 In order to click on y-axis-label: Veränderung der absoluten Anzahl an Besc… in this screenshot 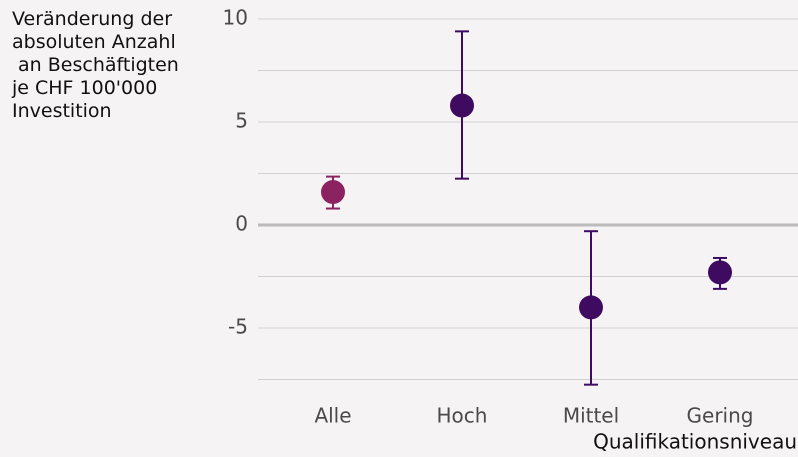, I will do `click(95, 65)`.